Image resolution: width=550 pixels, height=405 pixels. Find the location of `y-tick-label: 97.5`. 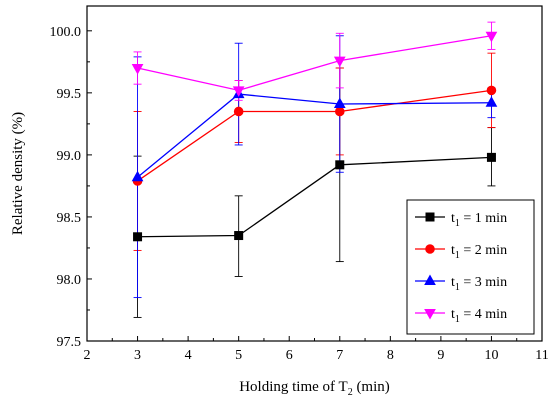

y-tick-label: 97.5 is located at coordinates (69, 342).